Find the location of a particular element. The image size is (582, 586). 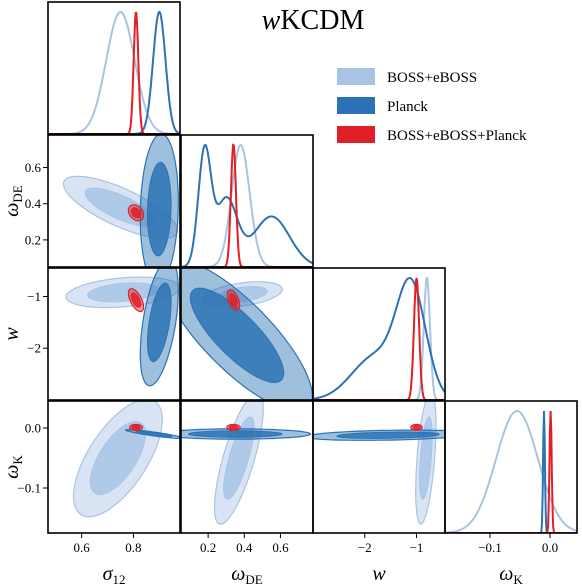

panel-omega_DE-omega_K is located at coordinates (247, 467).